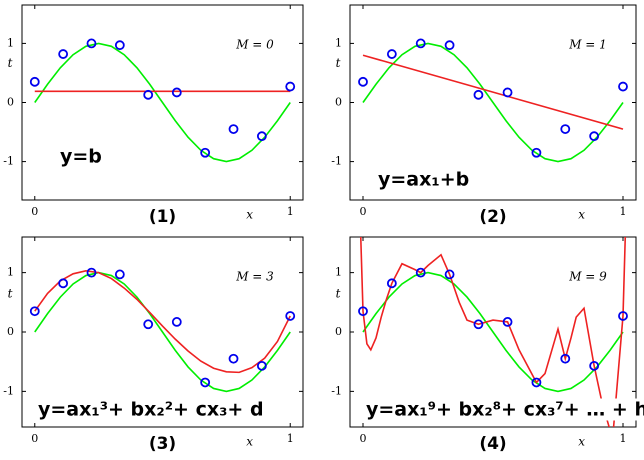  I want to click on model-order: M = 9, so click(587, 277).